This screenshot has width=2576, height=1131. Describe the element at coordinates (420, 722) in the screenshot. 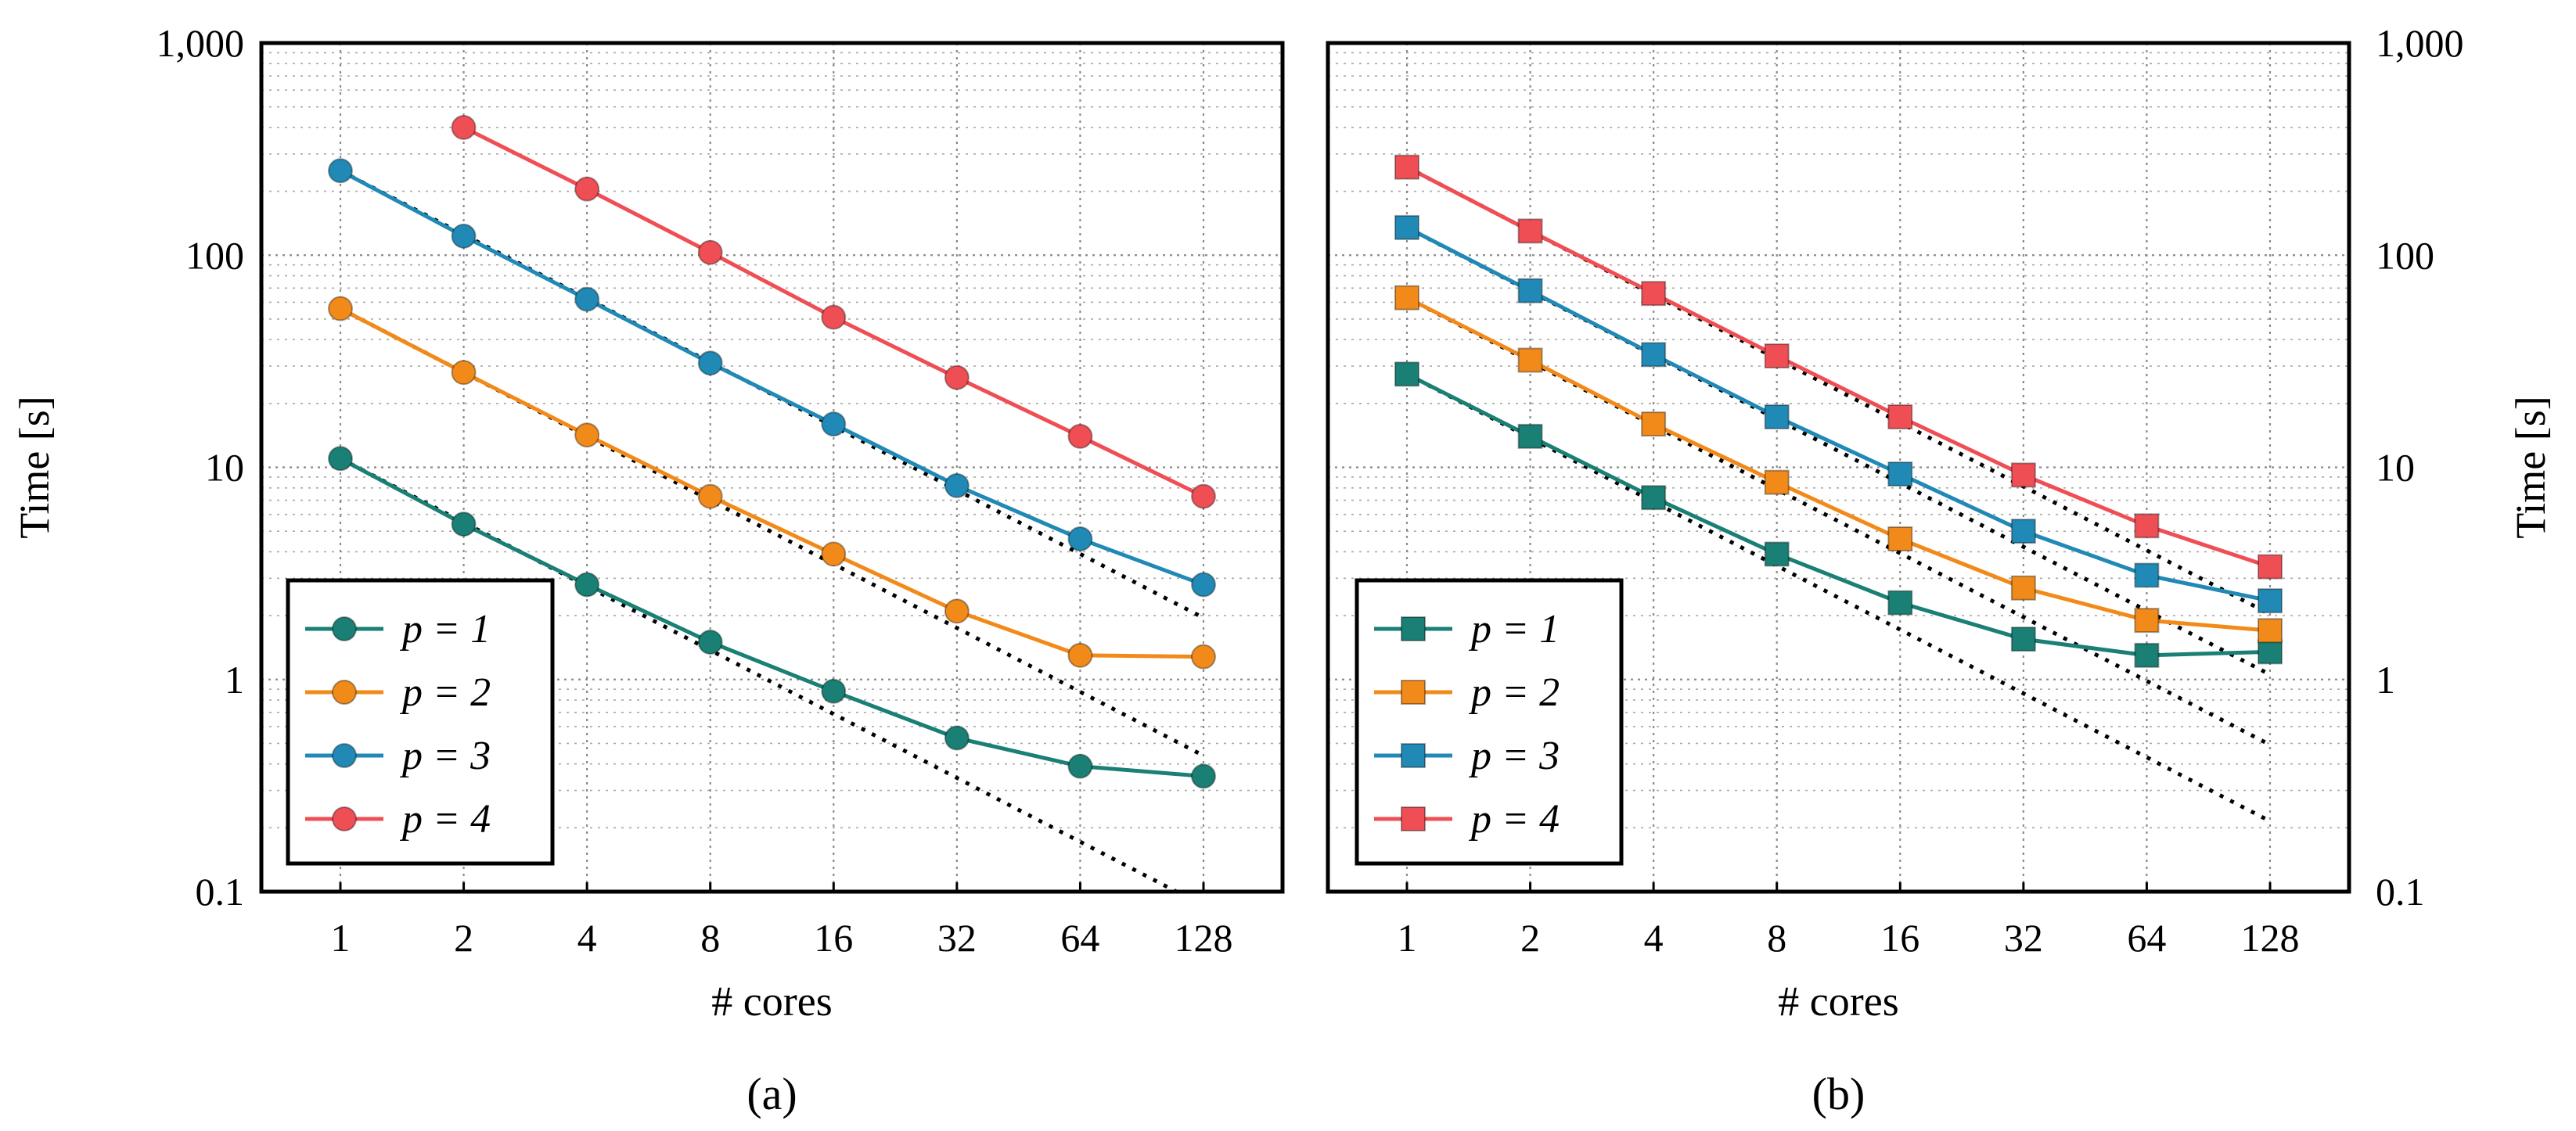

I see `legend: p = 1 p = 2 p = 3 p = 4` at that location.